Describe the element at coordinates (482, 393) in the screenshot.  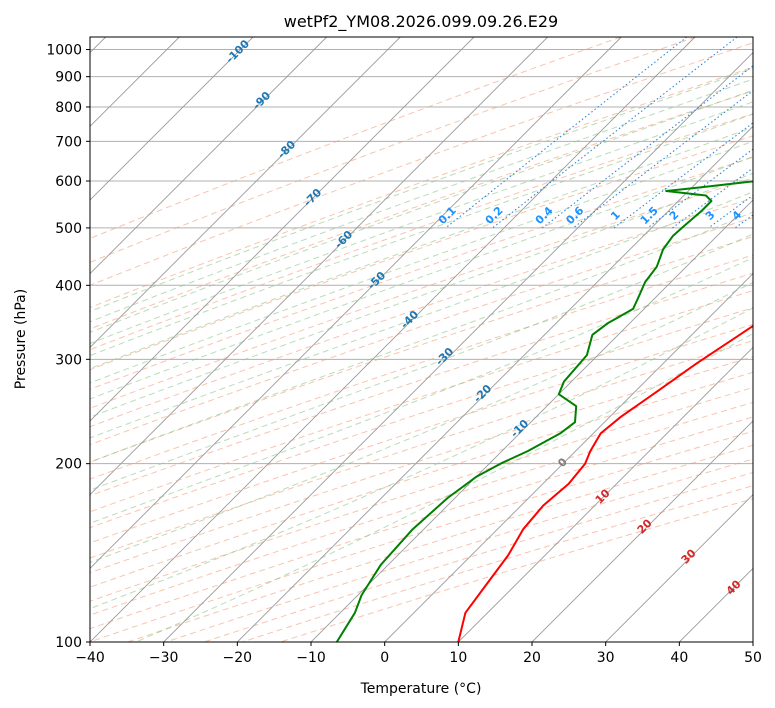
I see `isotherm-label: -20` at that location.